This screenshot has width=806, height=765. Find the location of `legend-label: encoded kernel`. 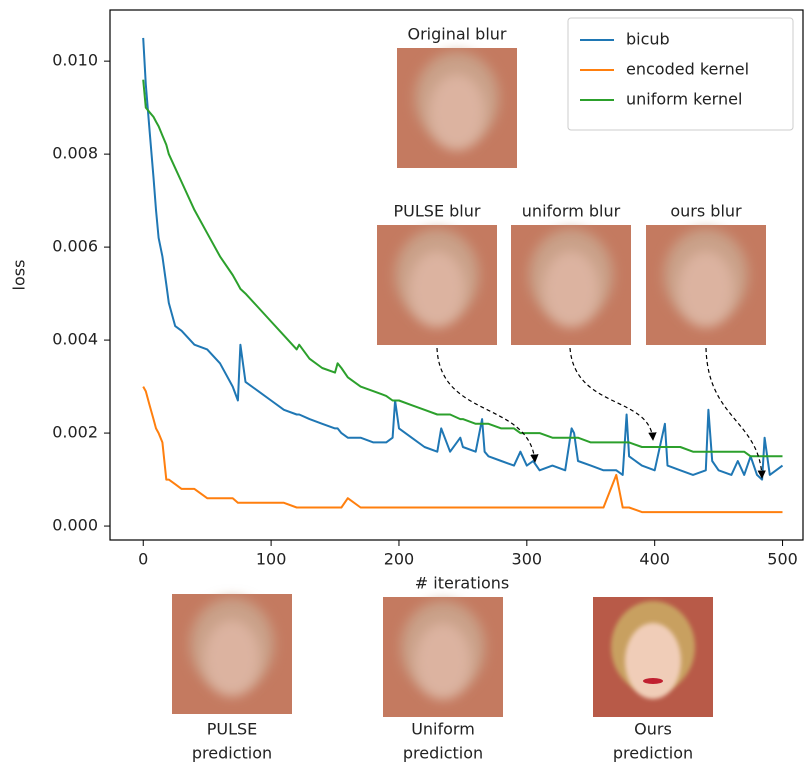

legend-label: encoded kernel is located at coordinates (687, 69).